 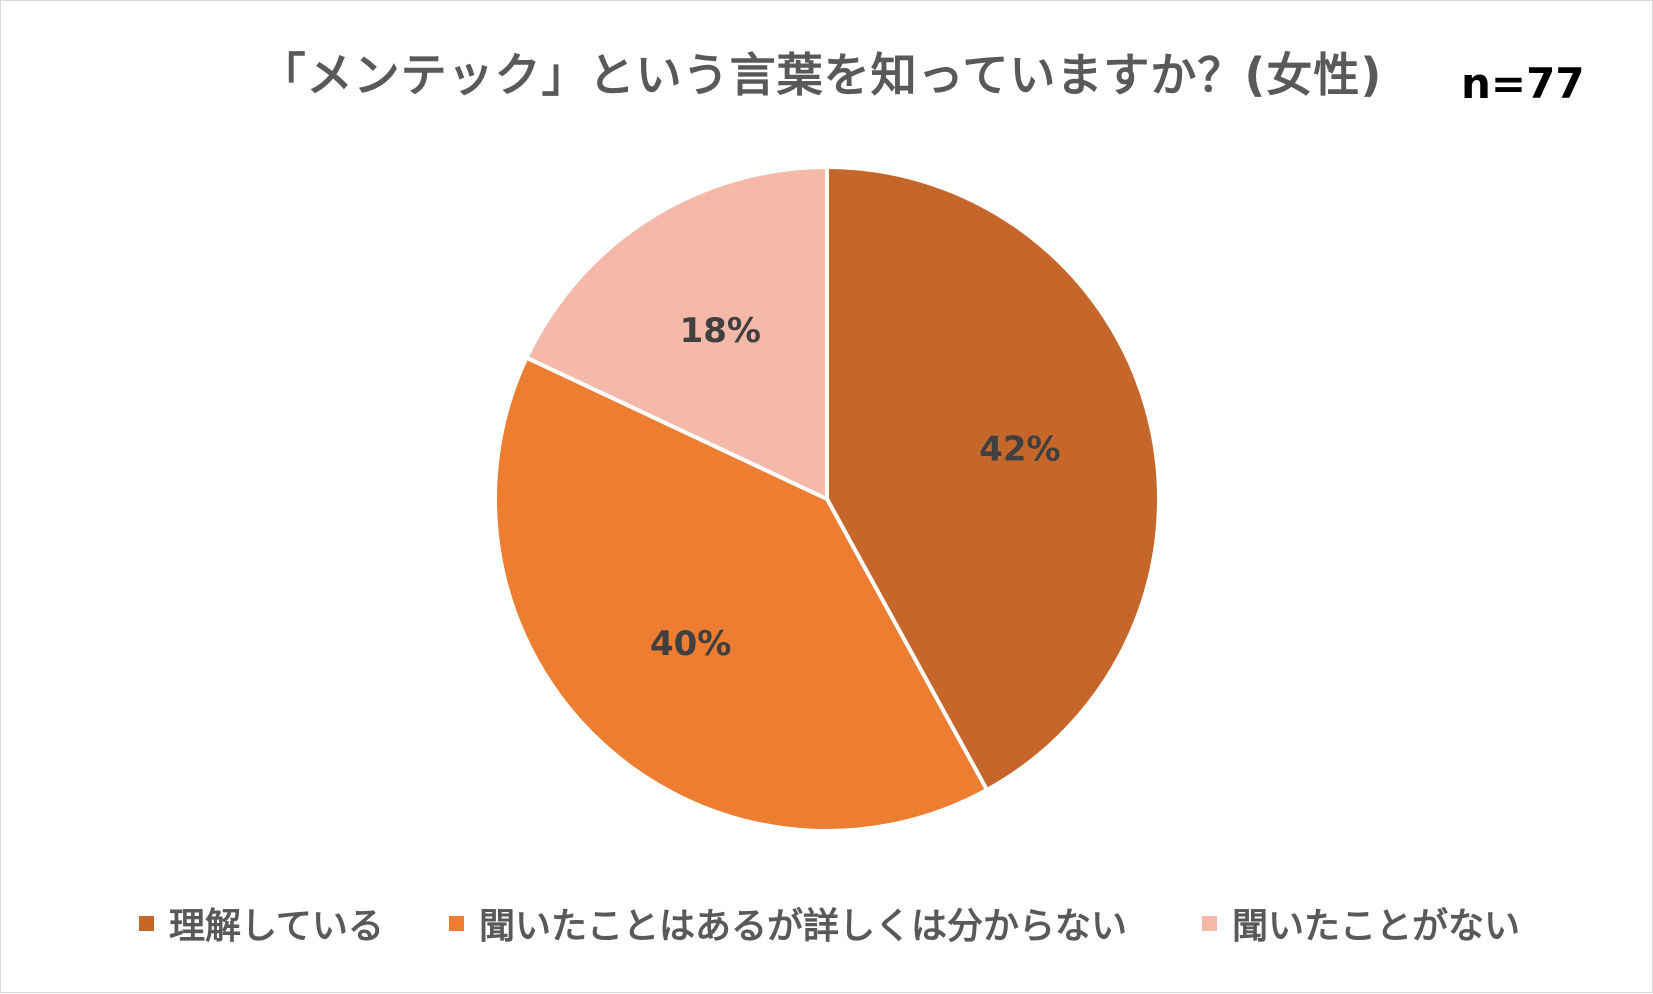 What do you see at coordinates (803, 926) in the screenshot?
I see `legend-label: 聞いたことはあるが詳しくは分からない` at bounding box center [803, 926].